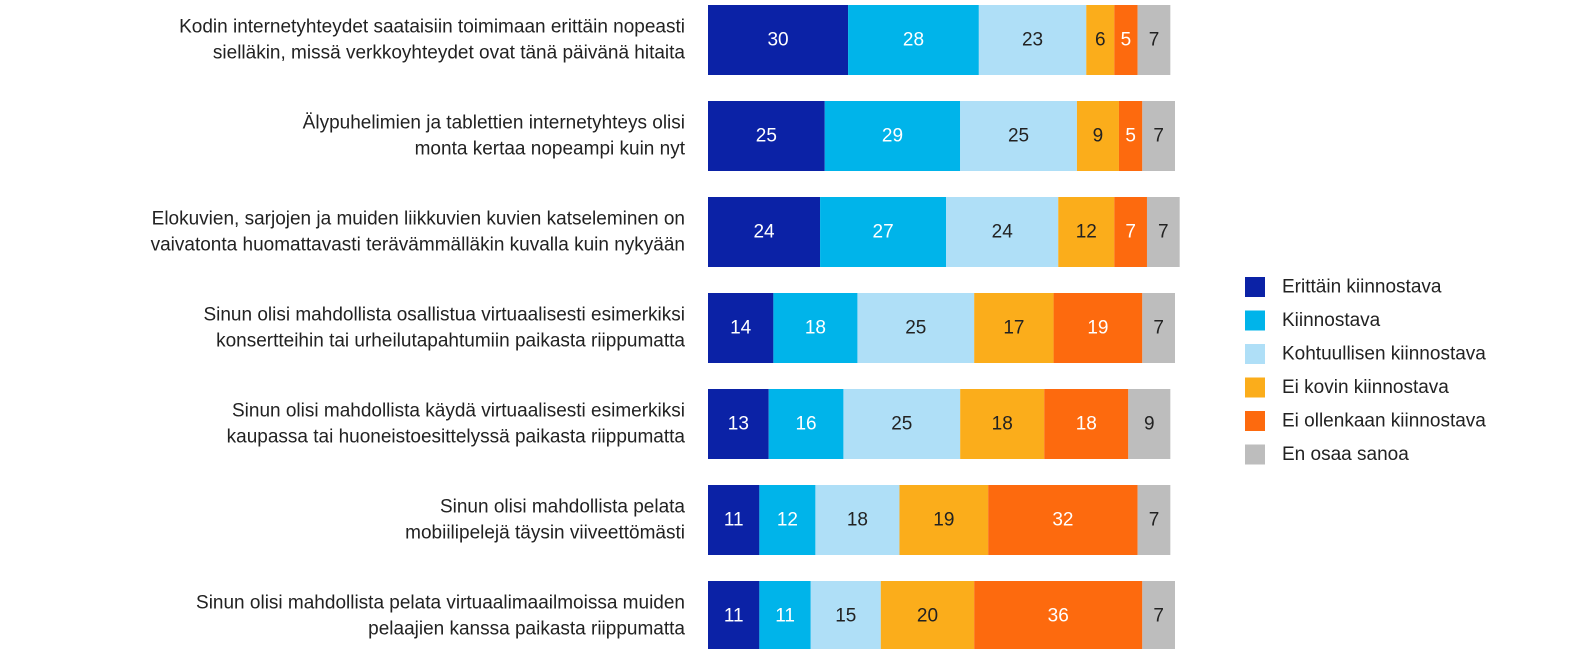 The image size is (1569, 649). I want to click on legend-label: En osaa sanoa, so click(1345, 454).